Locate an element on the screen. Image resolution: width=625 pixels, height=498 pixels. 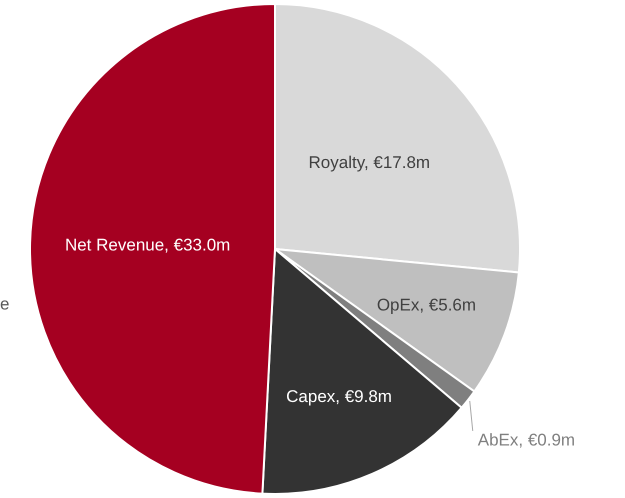
slice-label: AbEx, €0.9m is located at coordinates (527, 440).